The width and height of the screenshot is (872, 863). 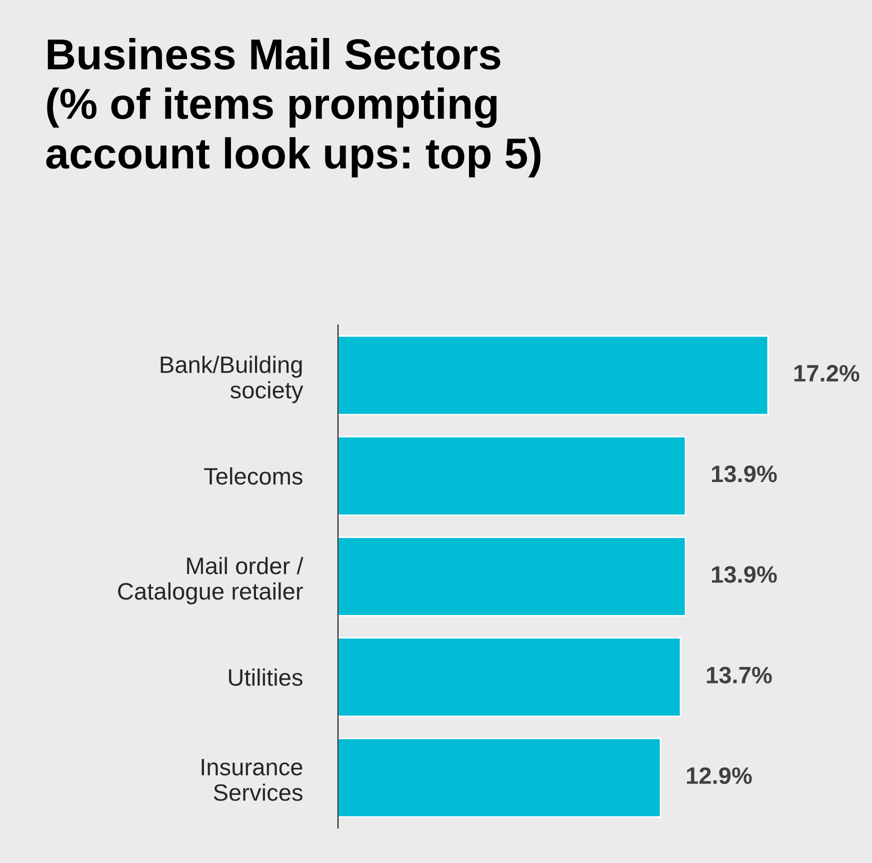 What do you see at coordinates (827, 373) in the screenshot?
I see `data-label: 17.2%` at bounding box center [827, 373].